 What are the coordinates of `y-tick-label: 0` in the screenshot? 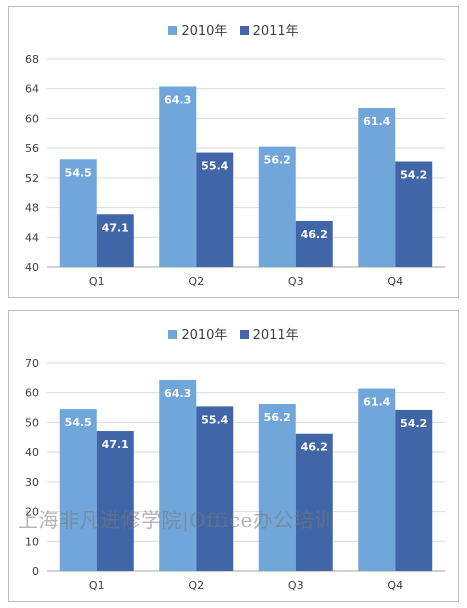 It's located at (35, 571).